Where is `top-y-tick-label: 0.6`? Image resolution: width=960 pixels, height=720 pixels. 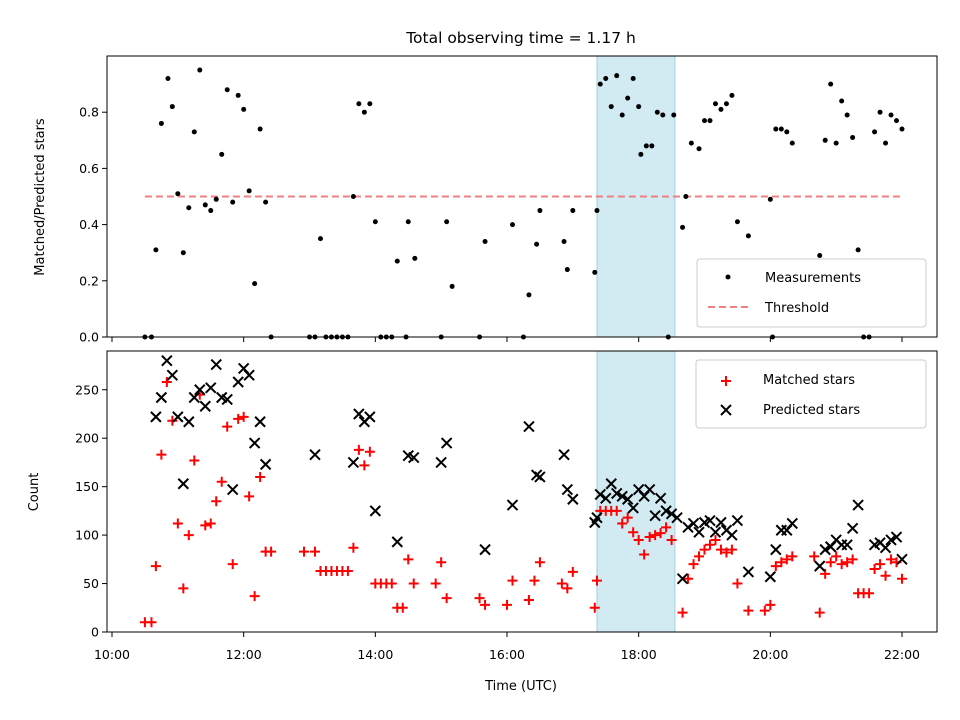 top-y-tick-label: 0.6 is located at coordinates (89, 168).